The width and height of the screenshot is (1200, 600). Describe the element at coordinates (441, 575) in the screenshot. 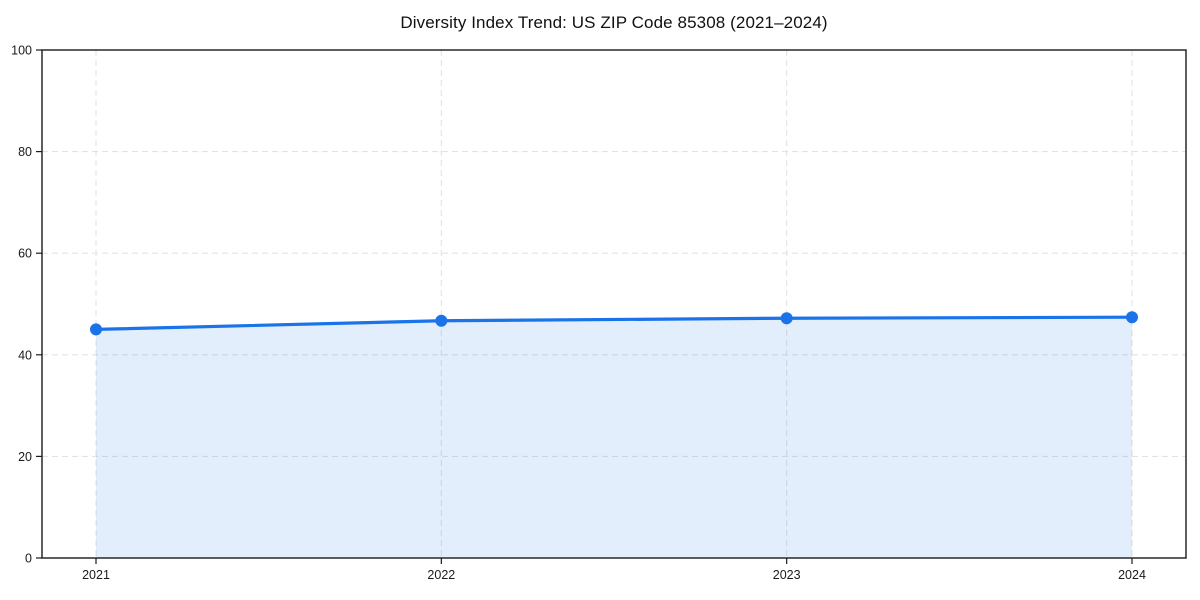

I see `x-tick-label: 2022` at that location.